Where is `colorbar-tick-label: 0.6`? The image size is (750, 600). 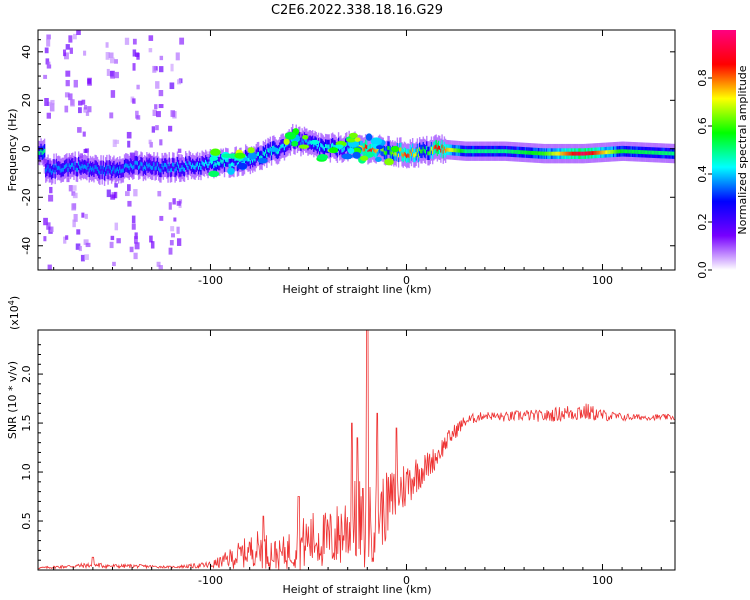
colorbar-tick-label: 0.6 is located at coordinates (702, 126).